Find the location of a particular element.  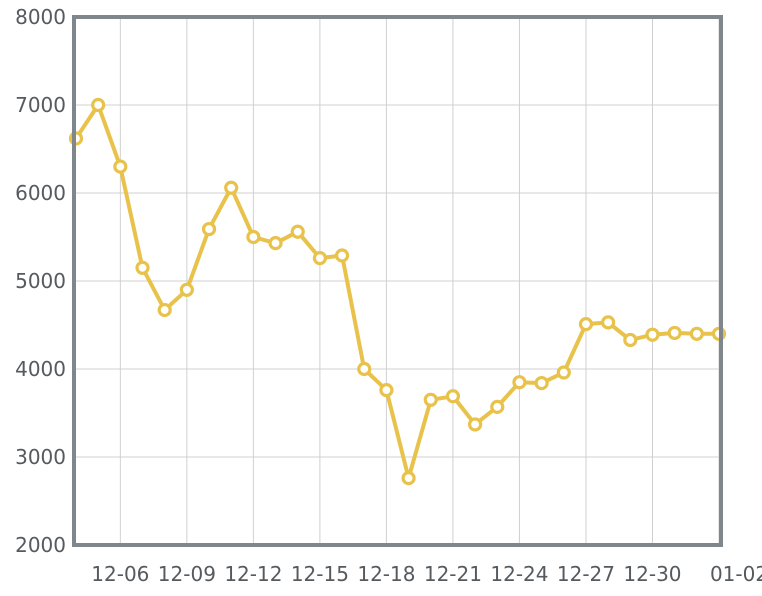

x-tick-label: 12-12 is located at coordinates (253, 574).